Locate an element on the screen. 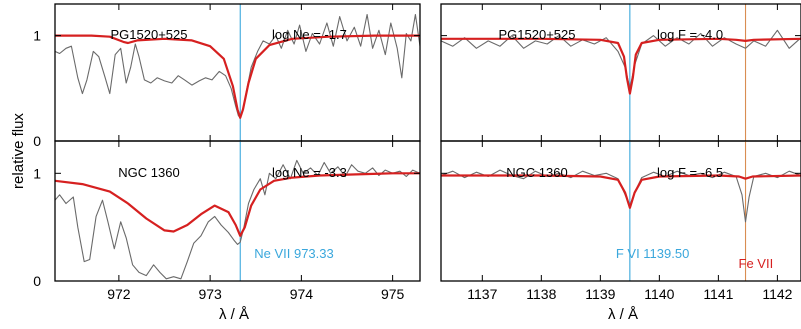  x-tick-label: 1139 is located at coordinates (600, 294).